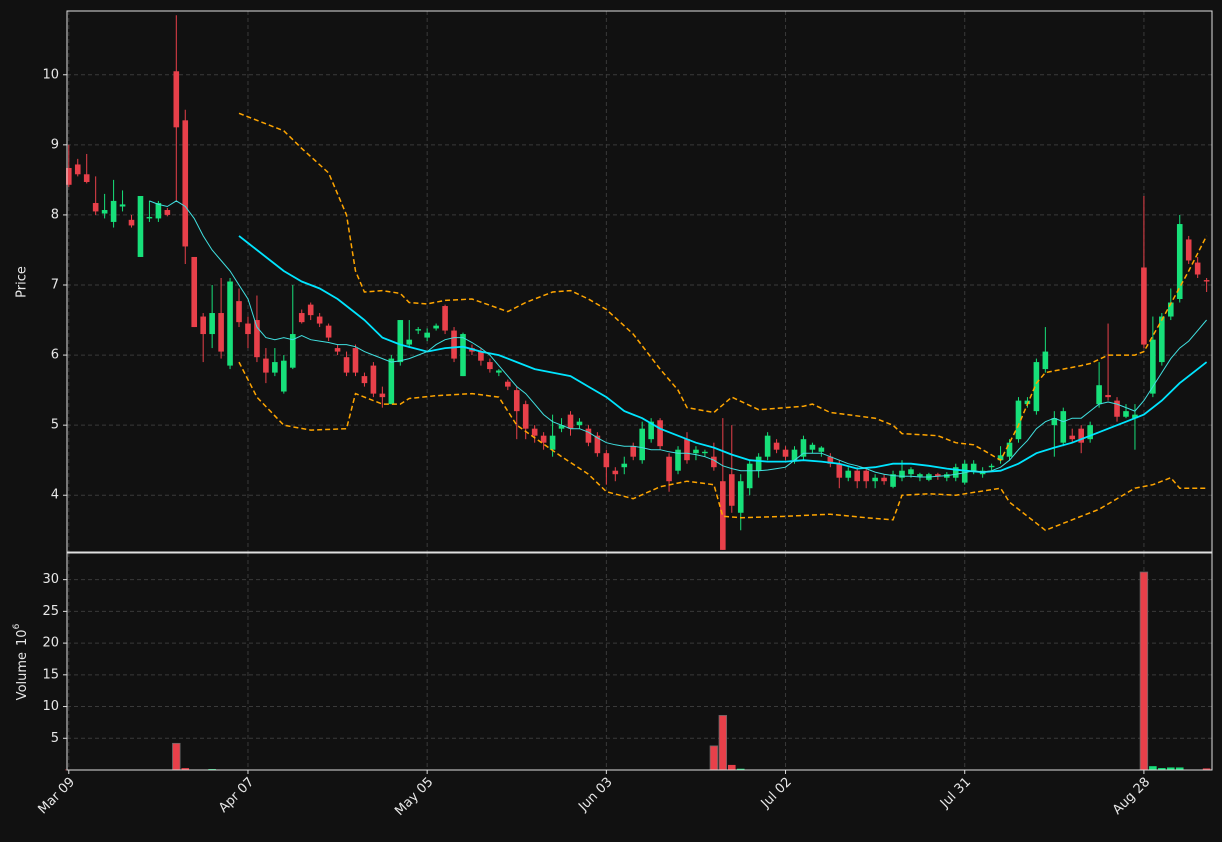 This screenshot has height=842, width=1222. I want to click on x-tick-label: Jul 02, so click(776, 793).